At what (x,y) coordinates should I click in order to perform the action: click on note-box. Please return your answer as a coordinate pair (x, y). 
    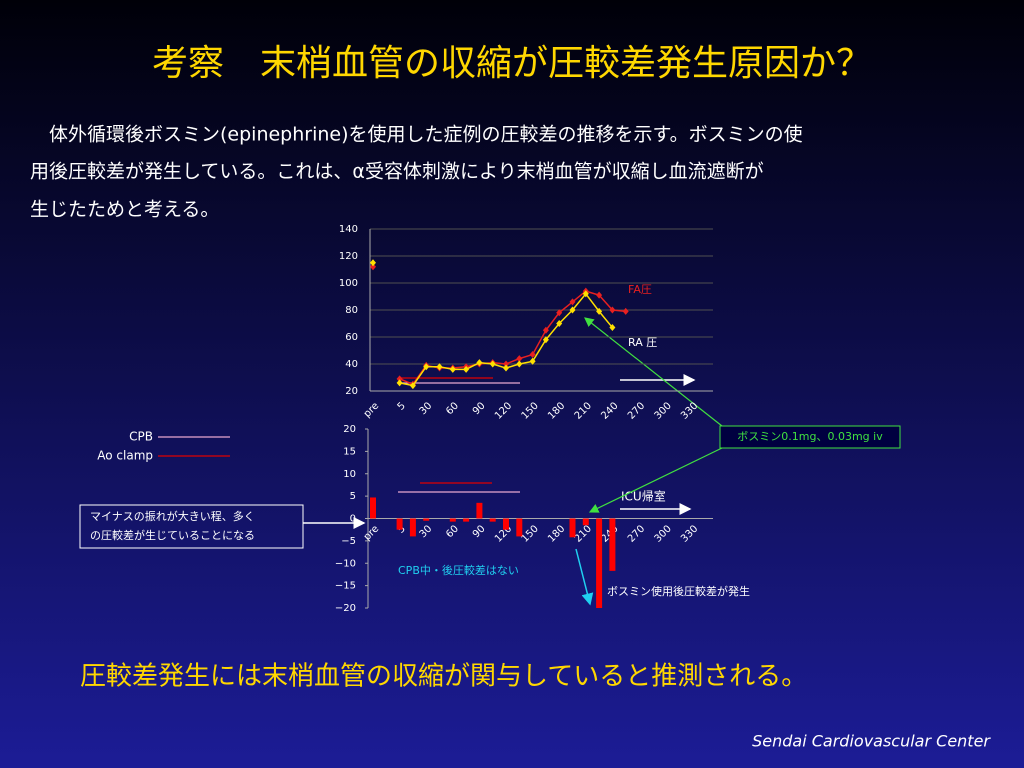
    Looking at the image, I should click on (191, 526).